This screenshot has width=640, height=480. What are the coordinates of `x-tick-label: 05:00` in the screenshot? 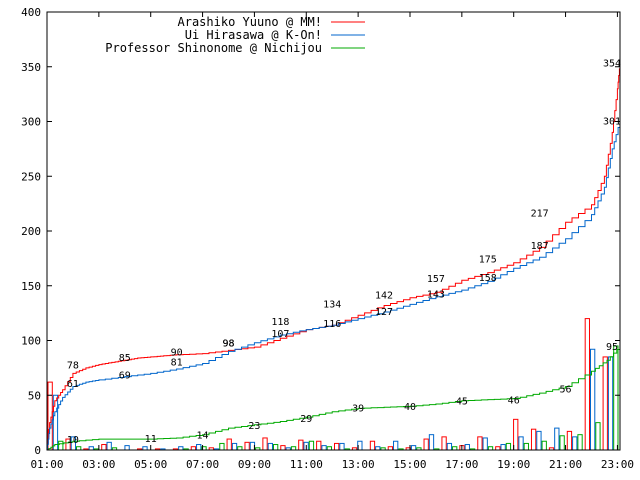 It's located at (150, 464).